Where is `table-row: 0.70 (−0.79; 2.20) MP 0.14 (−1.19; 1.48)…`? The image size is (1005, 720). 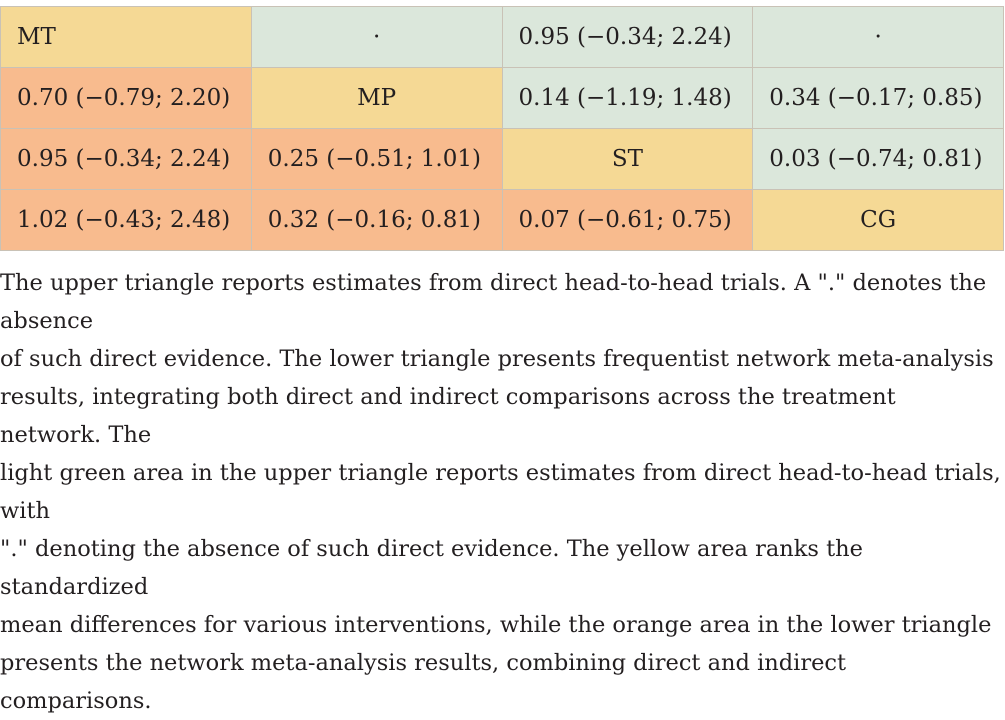
table-row: 0.70 (−0.79; 2.20) MP 0.14 (−1.19; 1.48)… is located at coordinates (502, 98).